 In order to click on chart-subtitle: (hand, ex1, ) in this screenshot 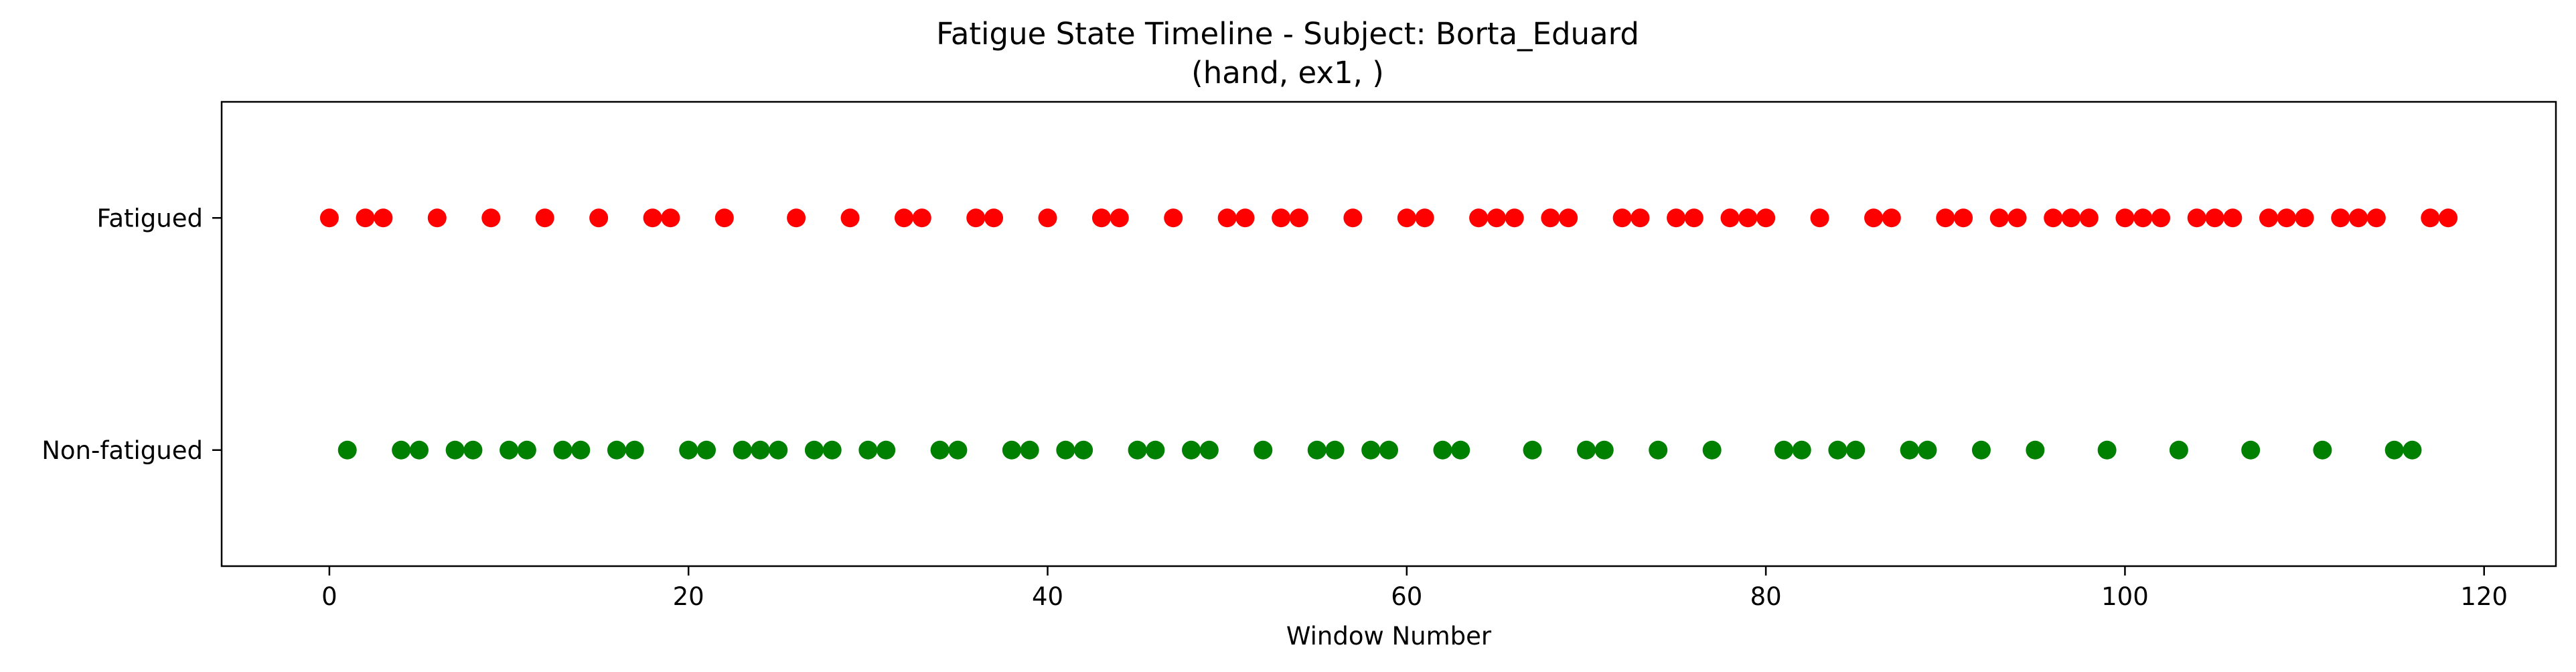, I will do `click(1287, 72)`.